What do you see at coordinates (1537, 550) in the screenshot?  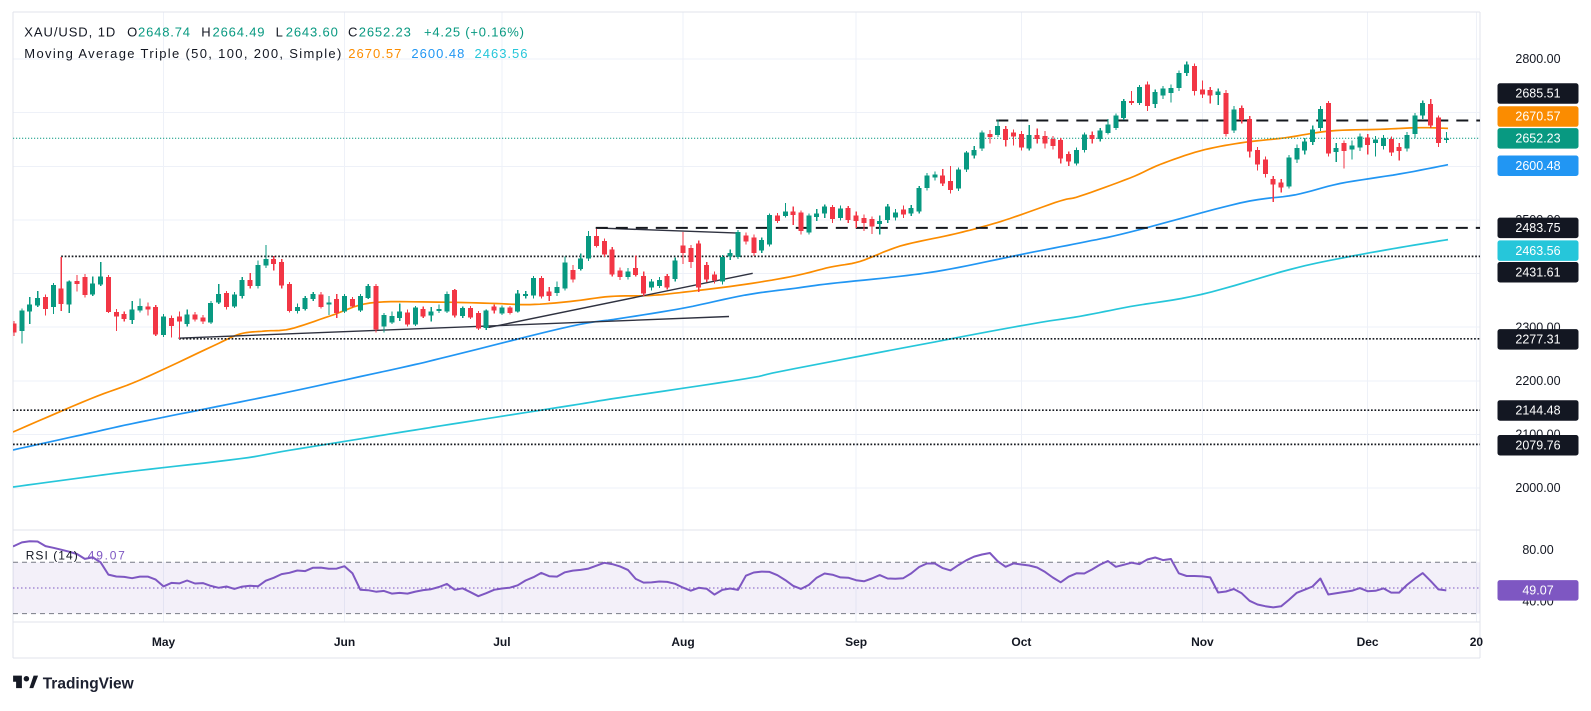 I see `svg-text: 80.00` at bounding box center [1537, 550].